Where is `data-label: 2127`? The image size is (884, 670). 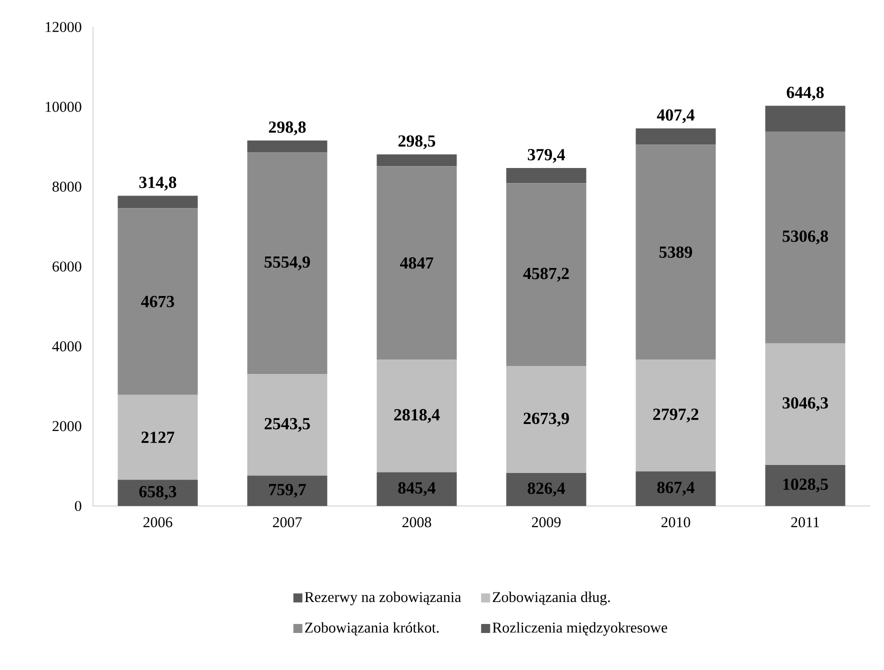 data-label: 2127 is located at coordinates (158, 437).